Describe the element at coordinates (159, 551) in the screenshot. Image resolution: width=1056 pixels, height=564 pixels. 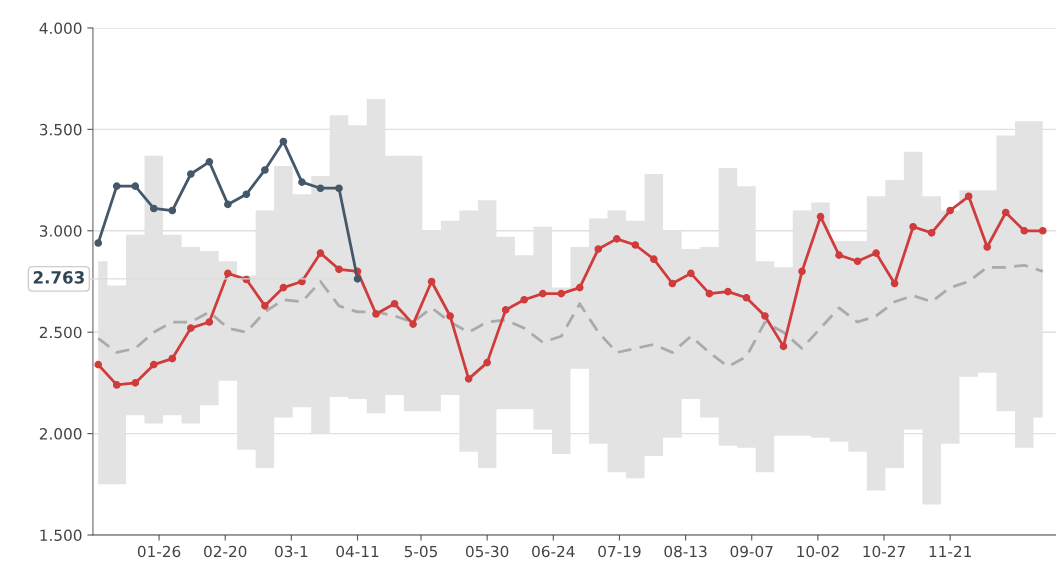
I see `x-tick-label: 01-26` at that location.